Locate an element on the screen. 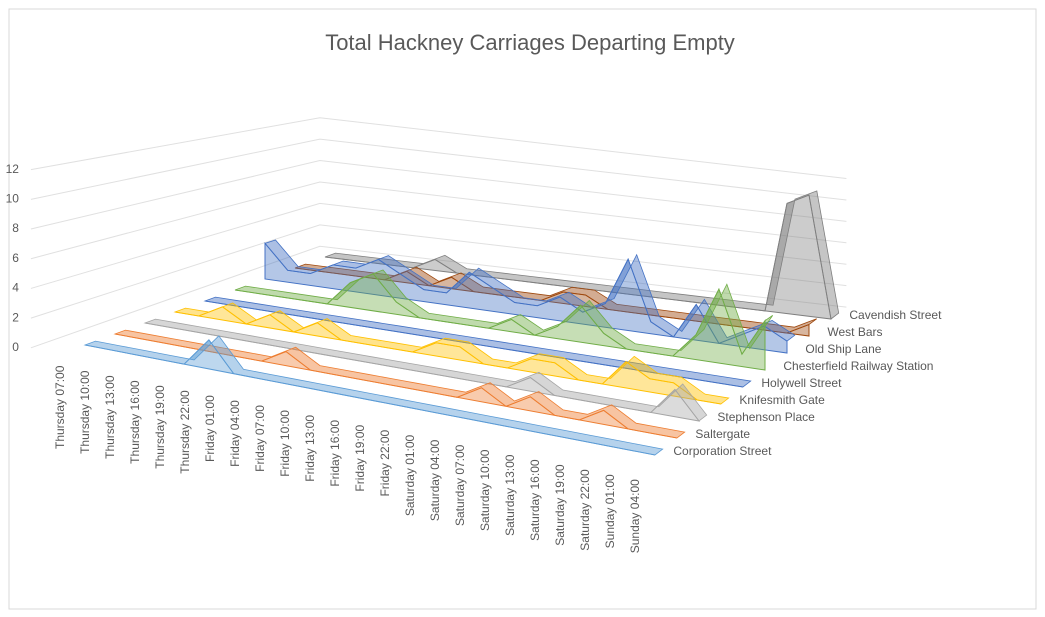  x-tick-label: Friday 10:00 is located at coordinates (285, 443).